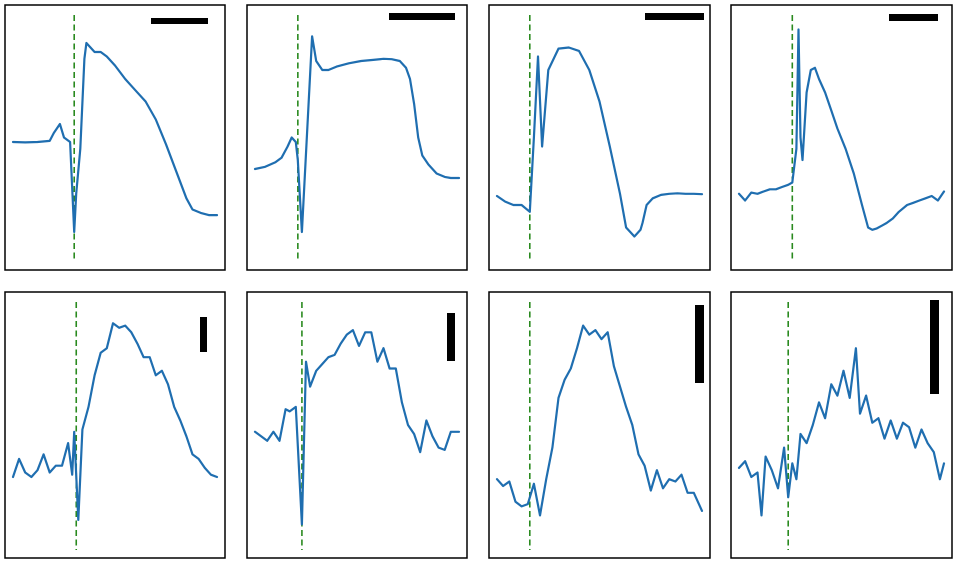 Image resolution: width=957 pixels, height=563 pixels. I want to click on panel-row2-col1, so click(115, 425).